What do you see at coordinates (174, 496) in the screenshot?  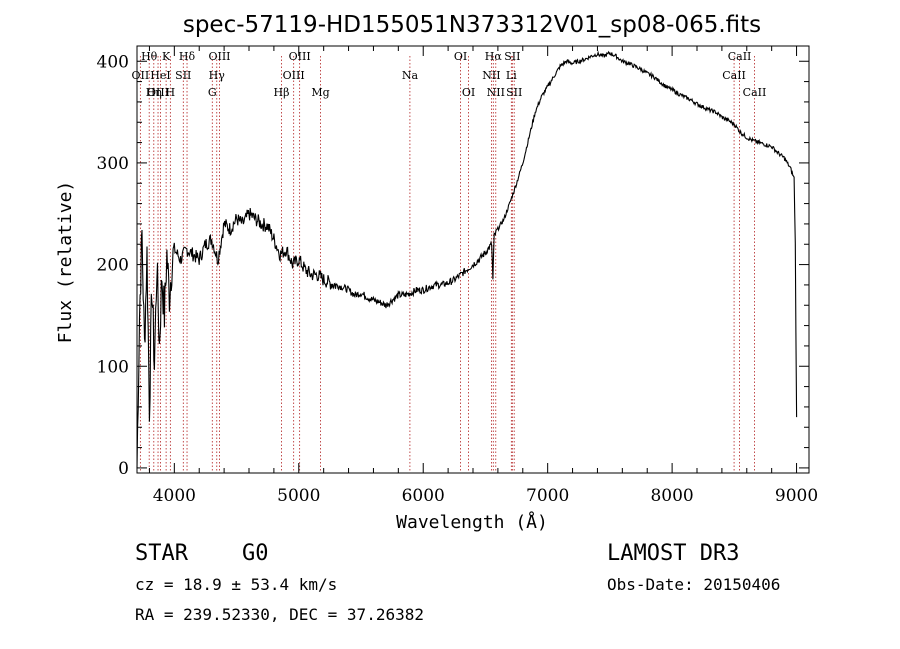 I see `x-tick-label: 4000` at bounding box center [174, 496].